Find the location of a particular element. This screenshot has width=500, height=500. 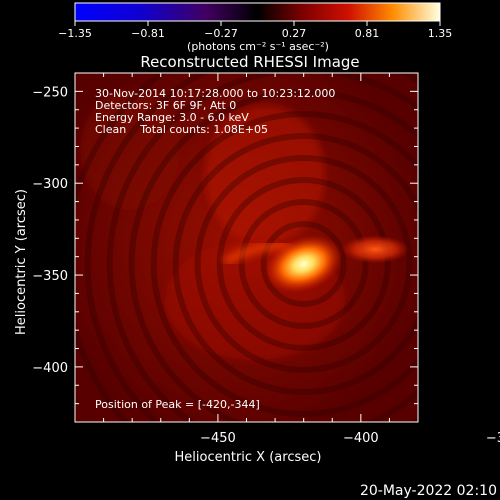

x-tick-label: −400 is located at coordinates (361, 438).